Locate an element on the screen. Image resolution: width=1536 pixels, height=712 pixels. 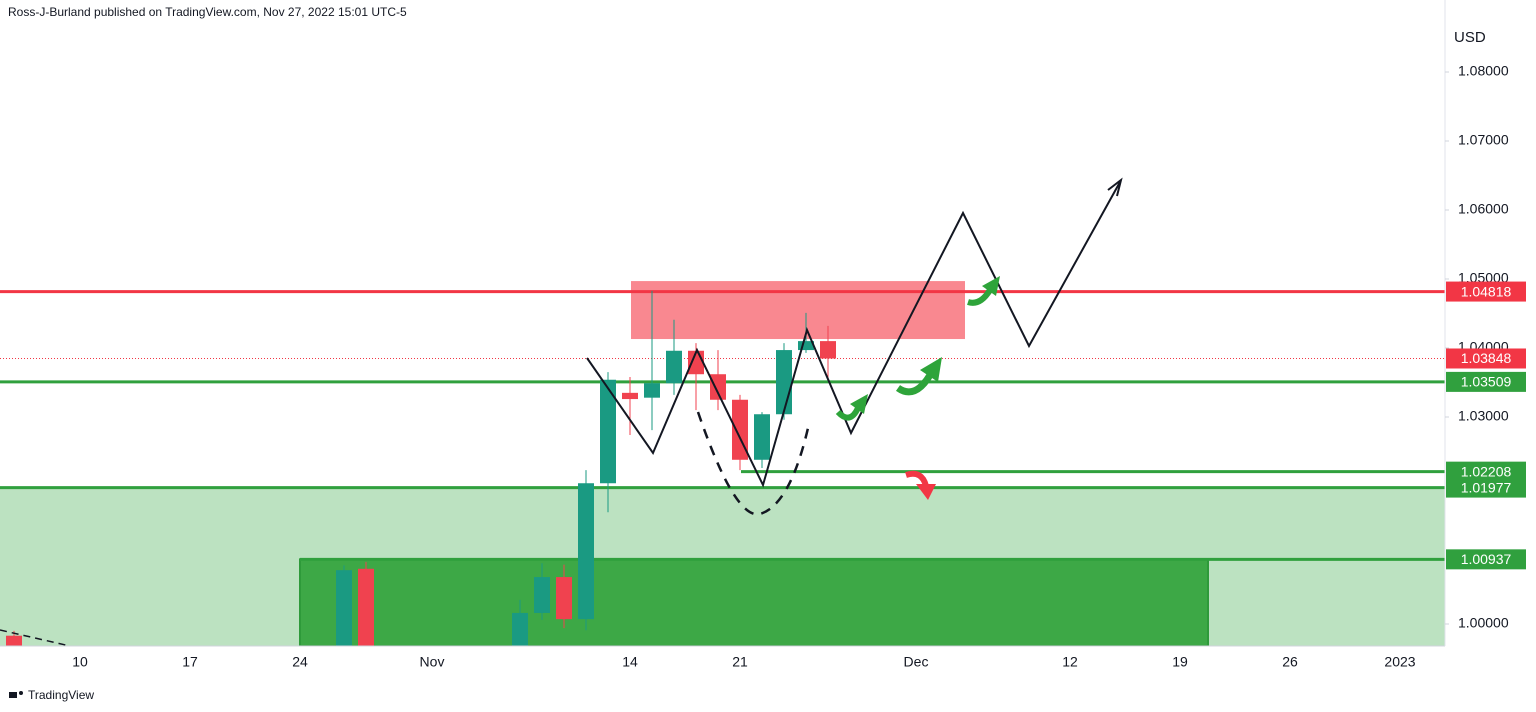
arrow-head is located at coordinates (1115, 187).